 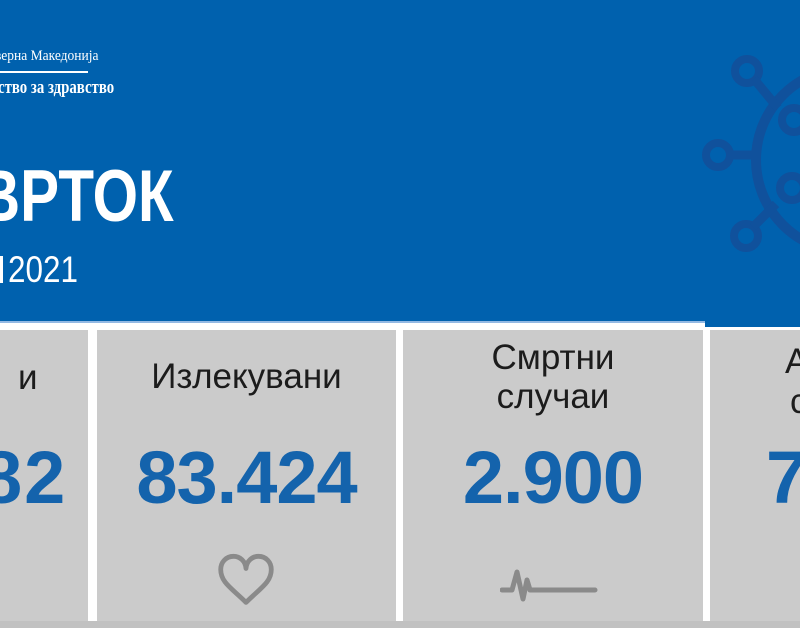 What do you see at coordinates (44, 72) in the screenshot?
I see `logo-divider-line` at bounding box center [44, 72].